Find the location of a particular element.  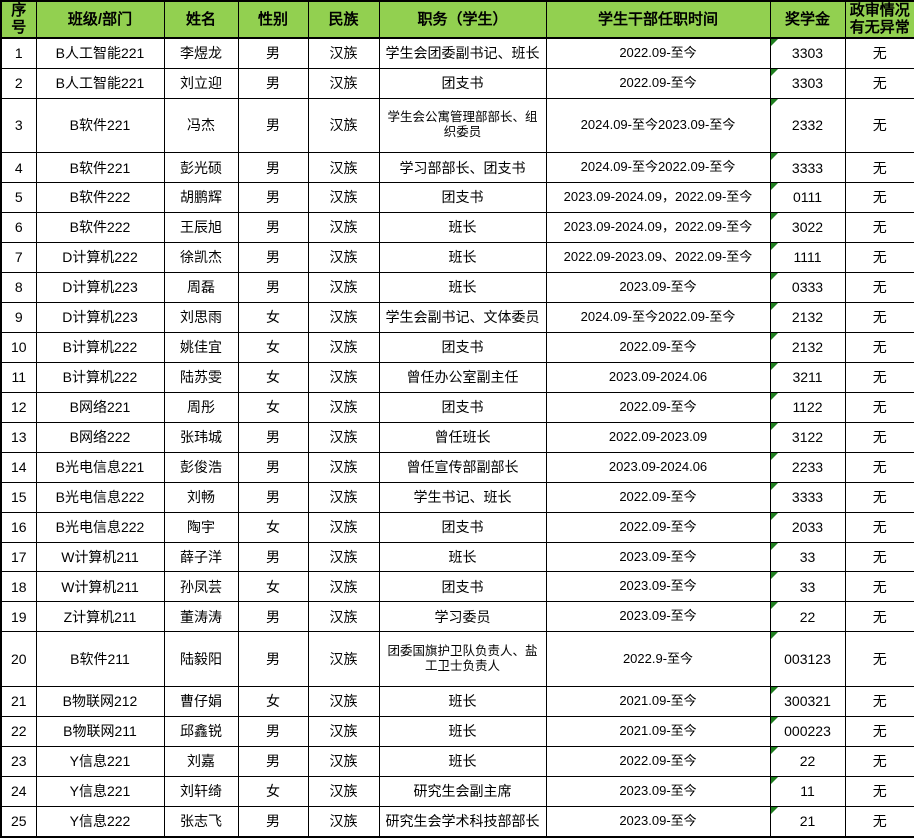

cell-name: 刘立迎 is located at coordinates (201, 83).